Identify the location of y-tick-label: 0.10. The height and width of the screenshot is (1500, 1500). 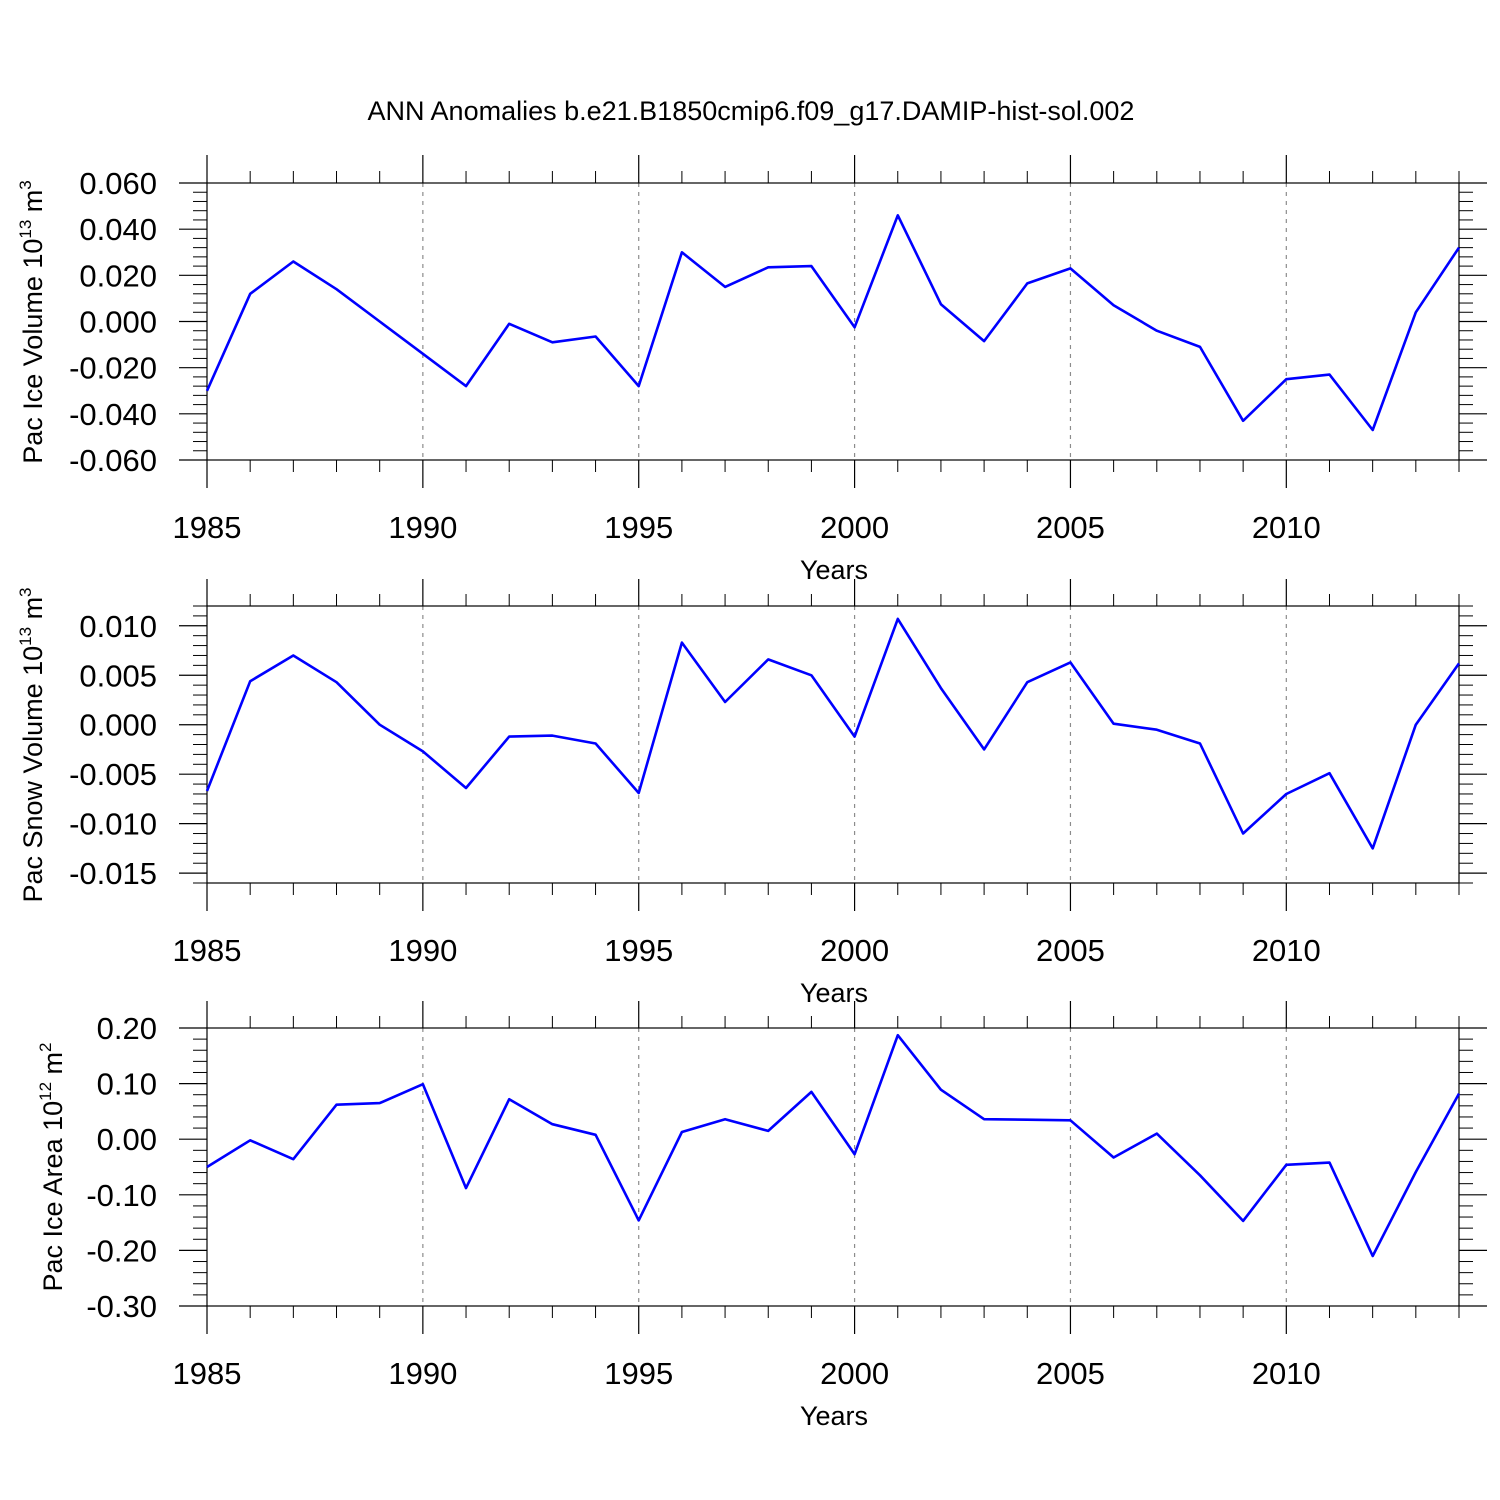
(127, 1084).